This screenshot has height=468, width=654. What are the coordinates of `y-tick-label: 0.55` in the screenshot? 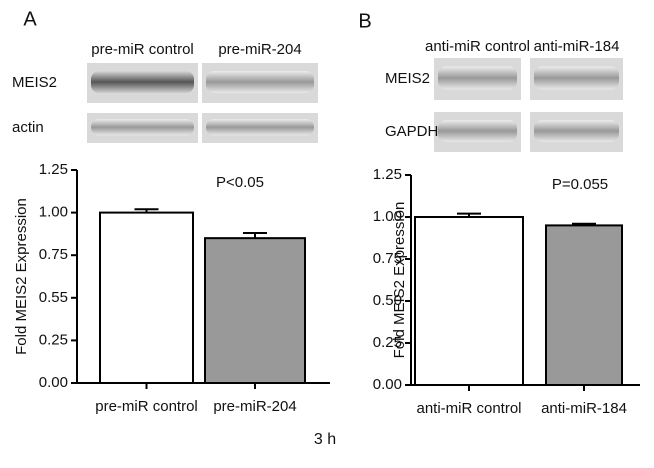 It's located at (53, 297).